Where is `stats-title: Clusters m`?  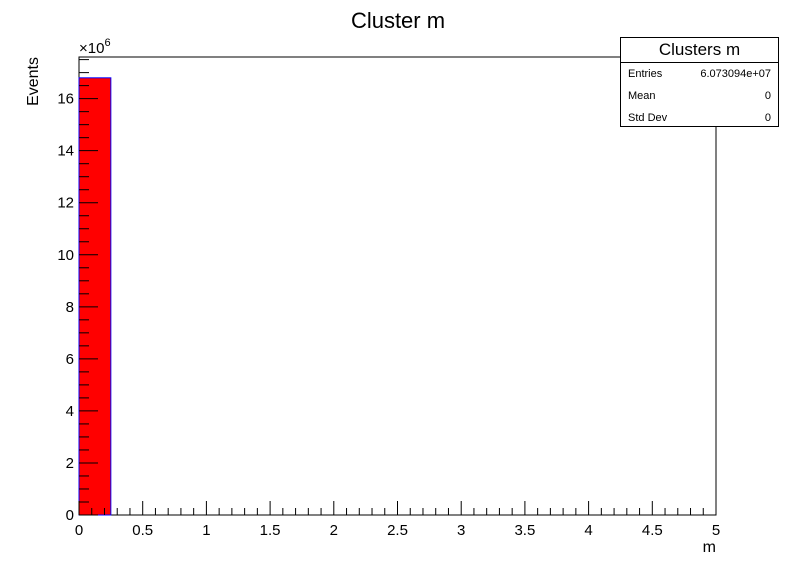
stats-title: Clusters m is located at coordinates (699, 50).